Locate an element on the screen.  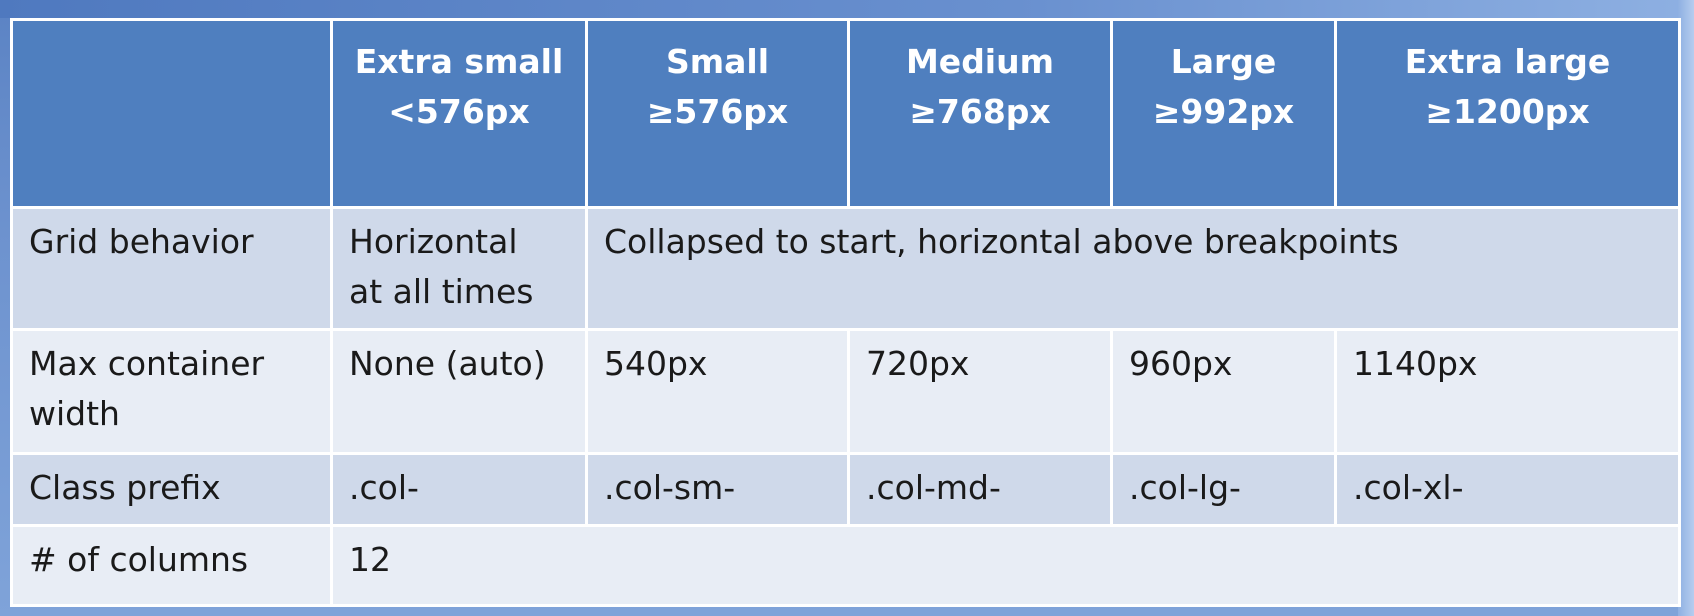
header-breakpoint: ≥576px is located at coordinates (717, 111).